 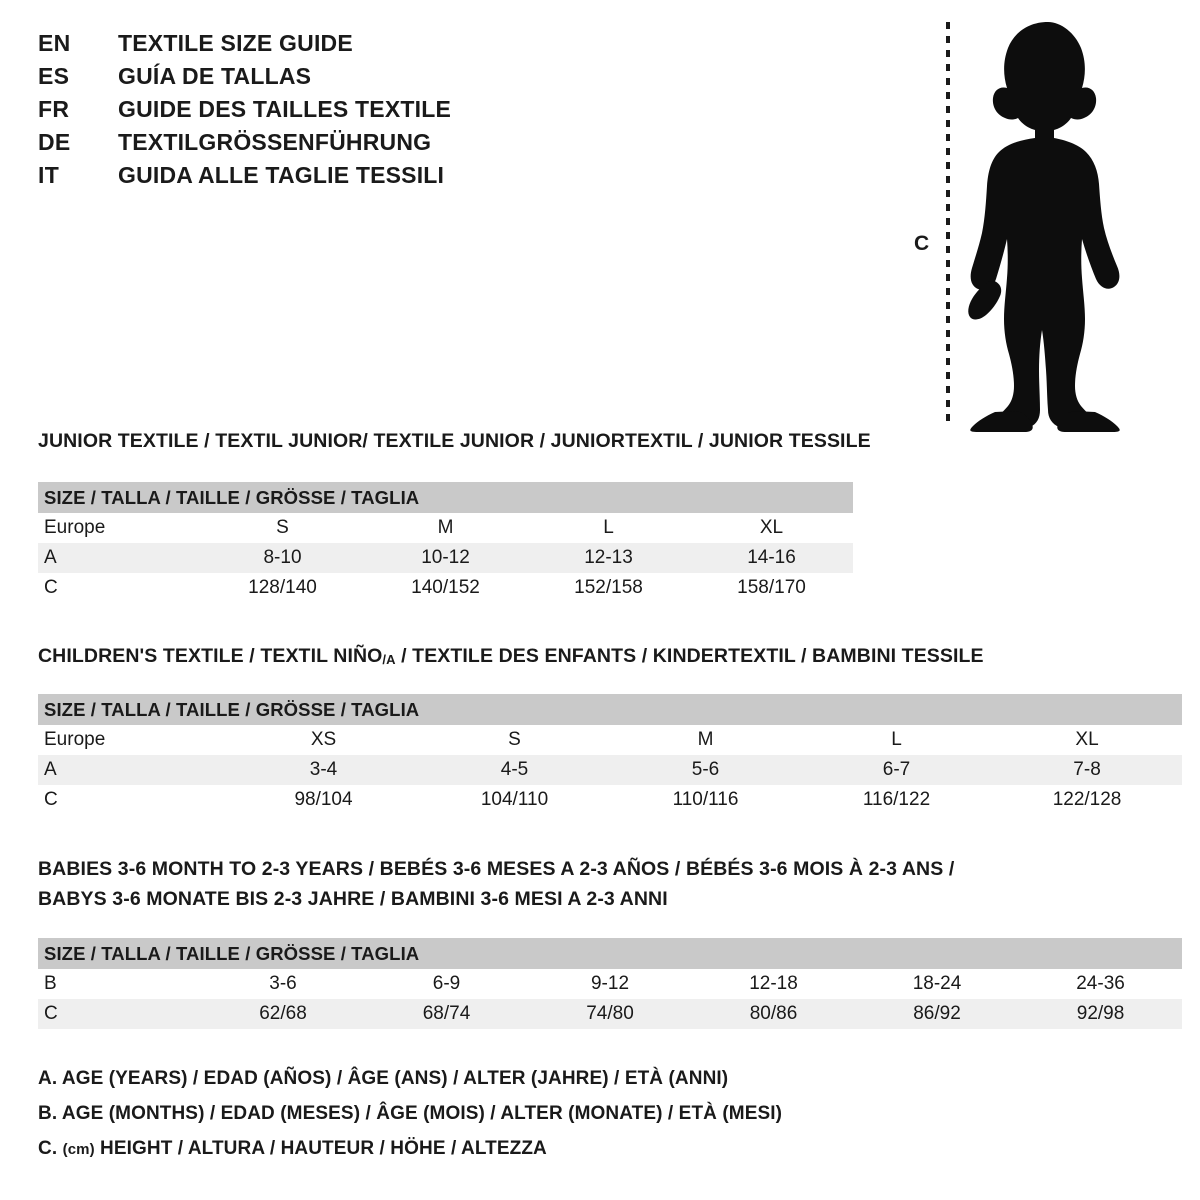 I want to click on table-row: A 8-10 10-12 12-13 14-16, so click(x=446, y=558).